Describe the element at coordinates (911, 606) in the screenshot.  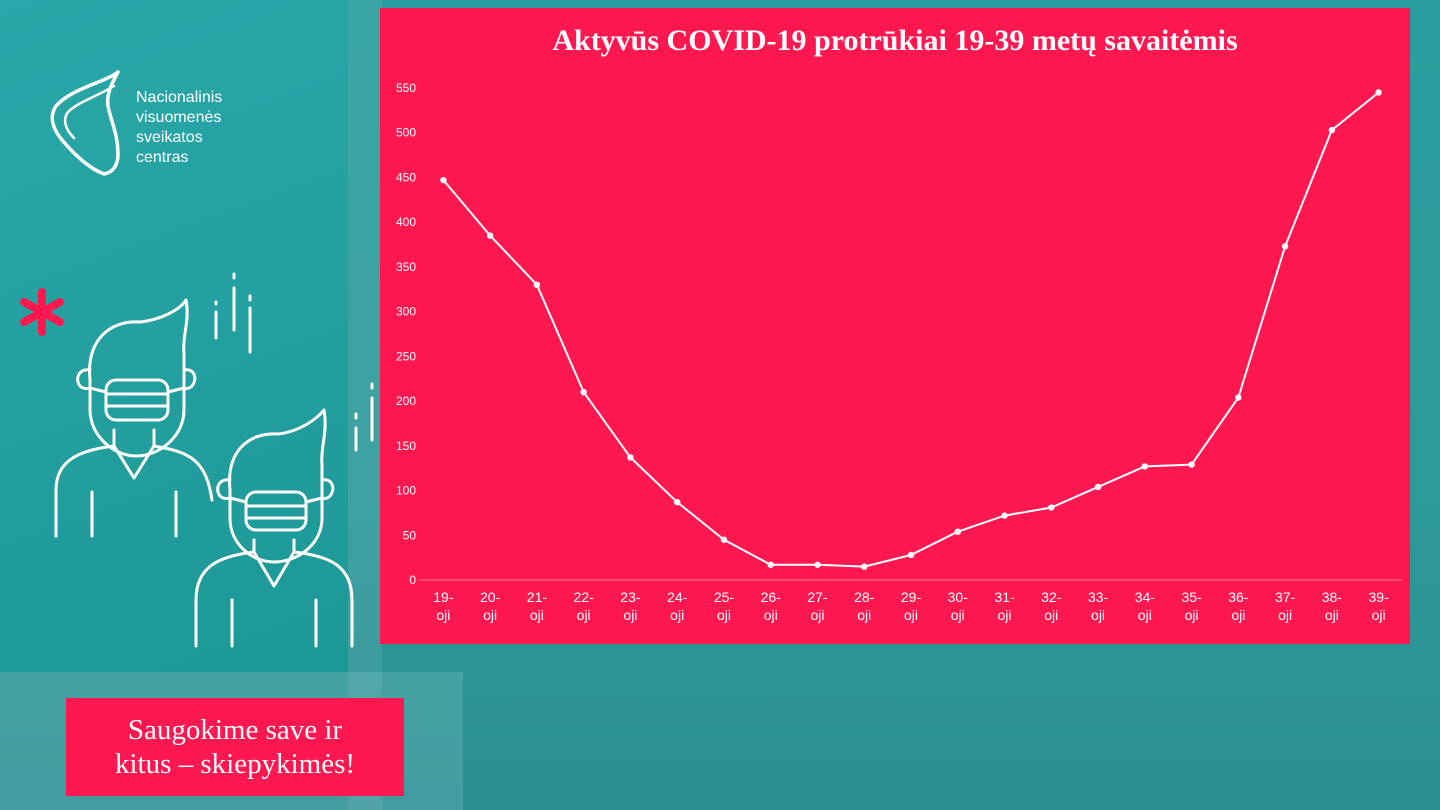
I see `x-tick-label: 29-oji` at that location.